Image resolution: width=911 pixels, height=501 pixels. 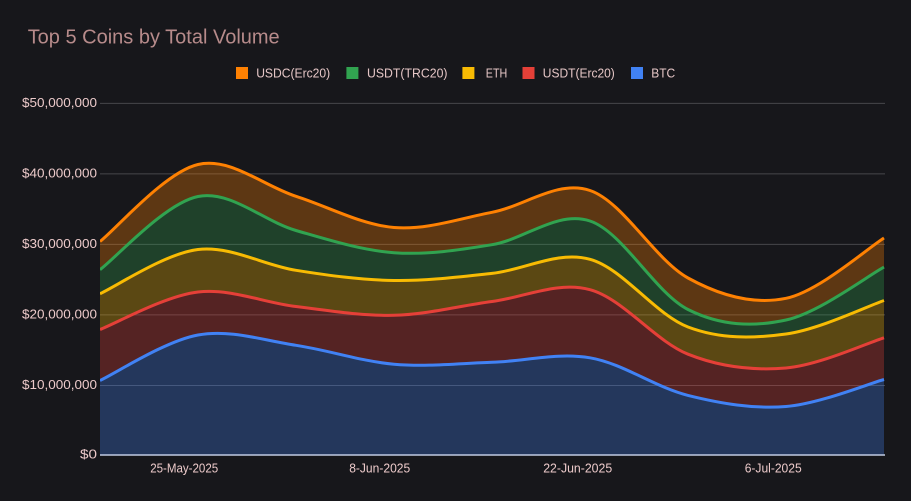 I want to click on svg-text: $30,000,000, so click(x=59, y=243).